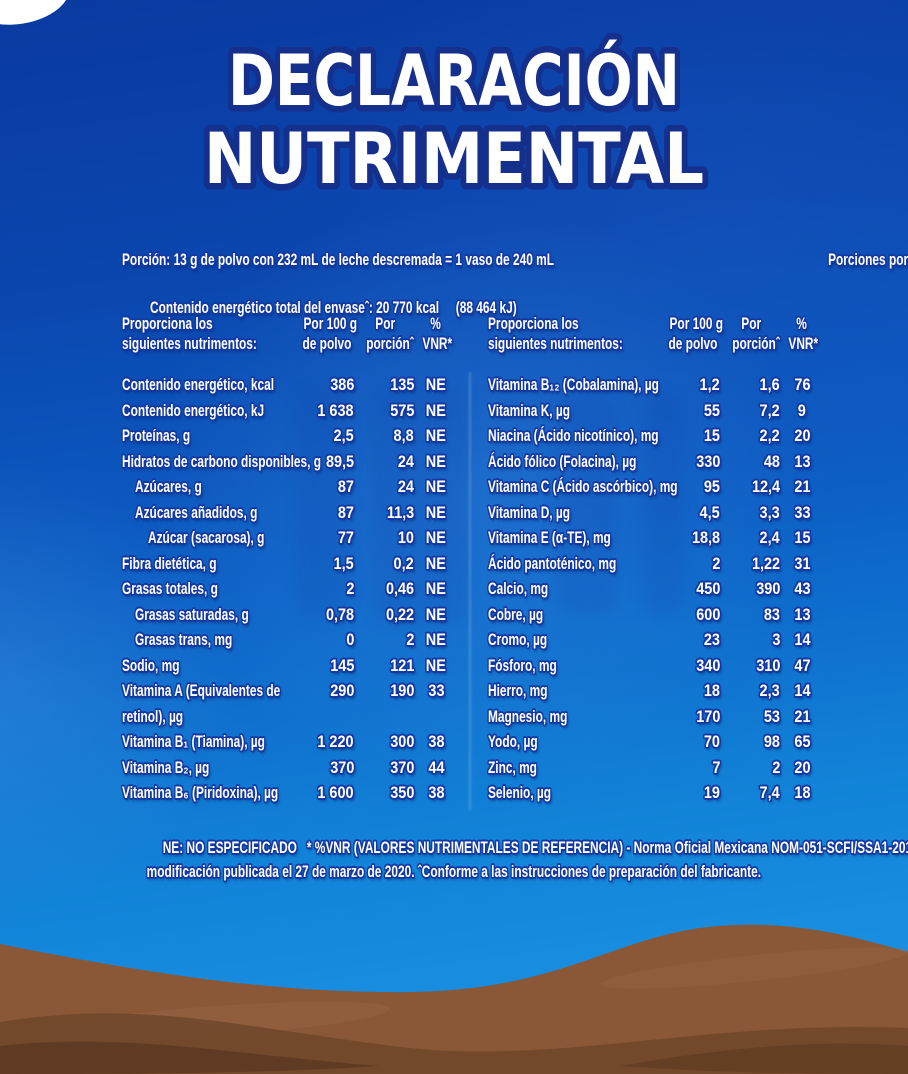 Image resolution: width=908 pixels, height=1074 pixels. What do you see at coordinates (655, 487) in the screenshot?
I see `table-row: Vitamina C (Ácido ascórbico), mg 95 12,4 21` at bounding box center [655, 487].